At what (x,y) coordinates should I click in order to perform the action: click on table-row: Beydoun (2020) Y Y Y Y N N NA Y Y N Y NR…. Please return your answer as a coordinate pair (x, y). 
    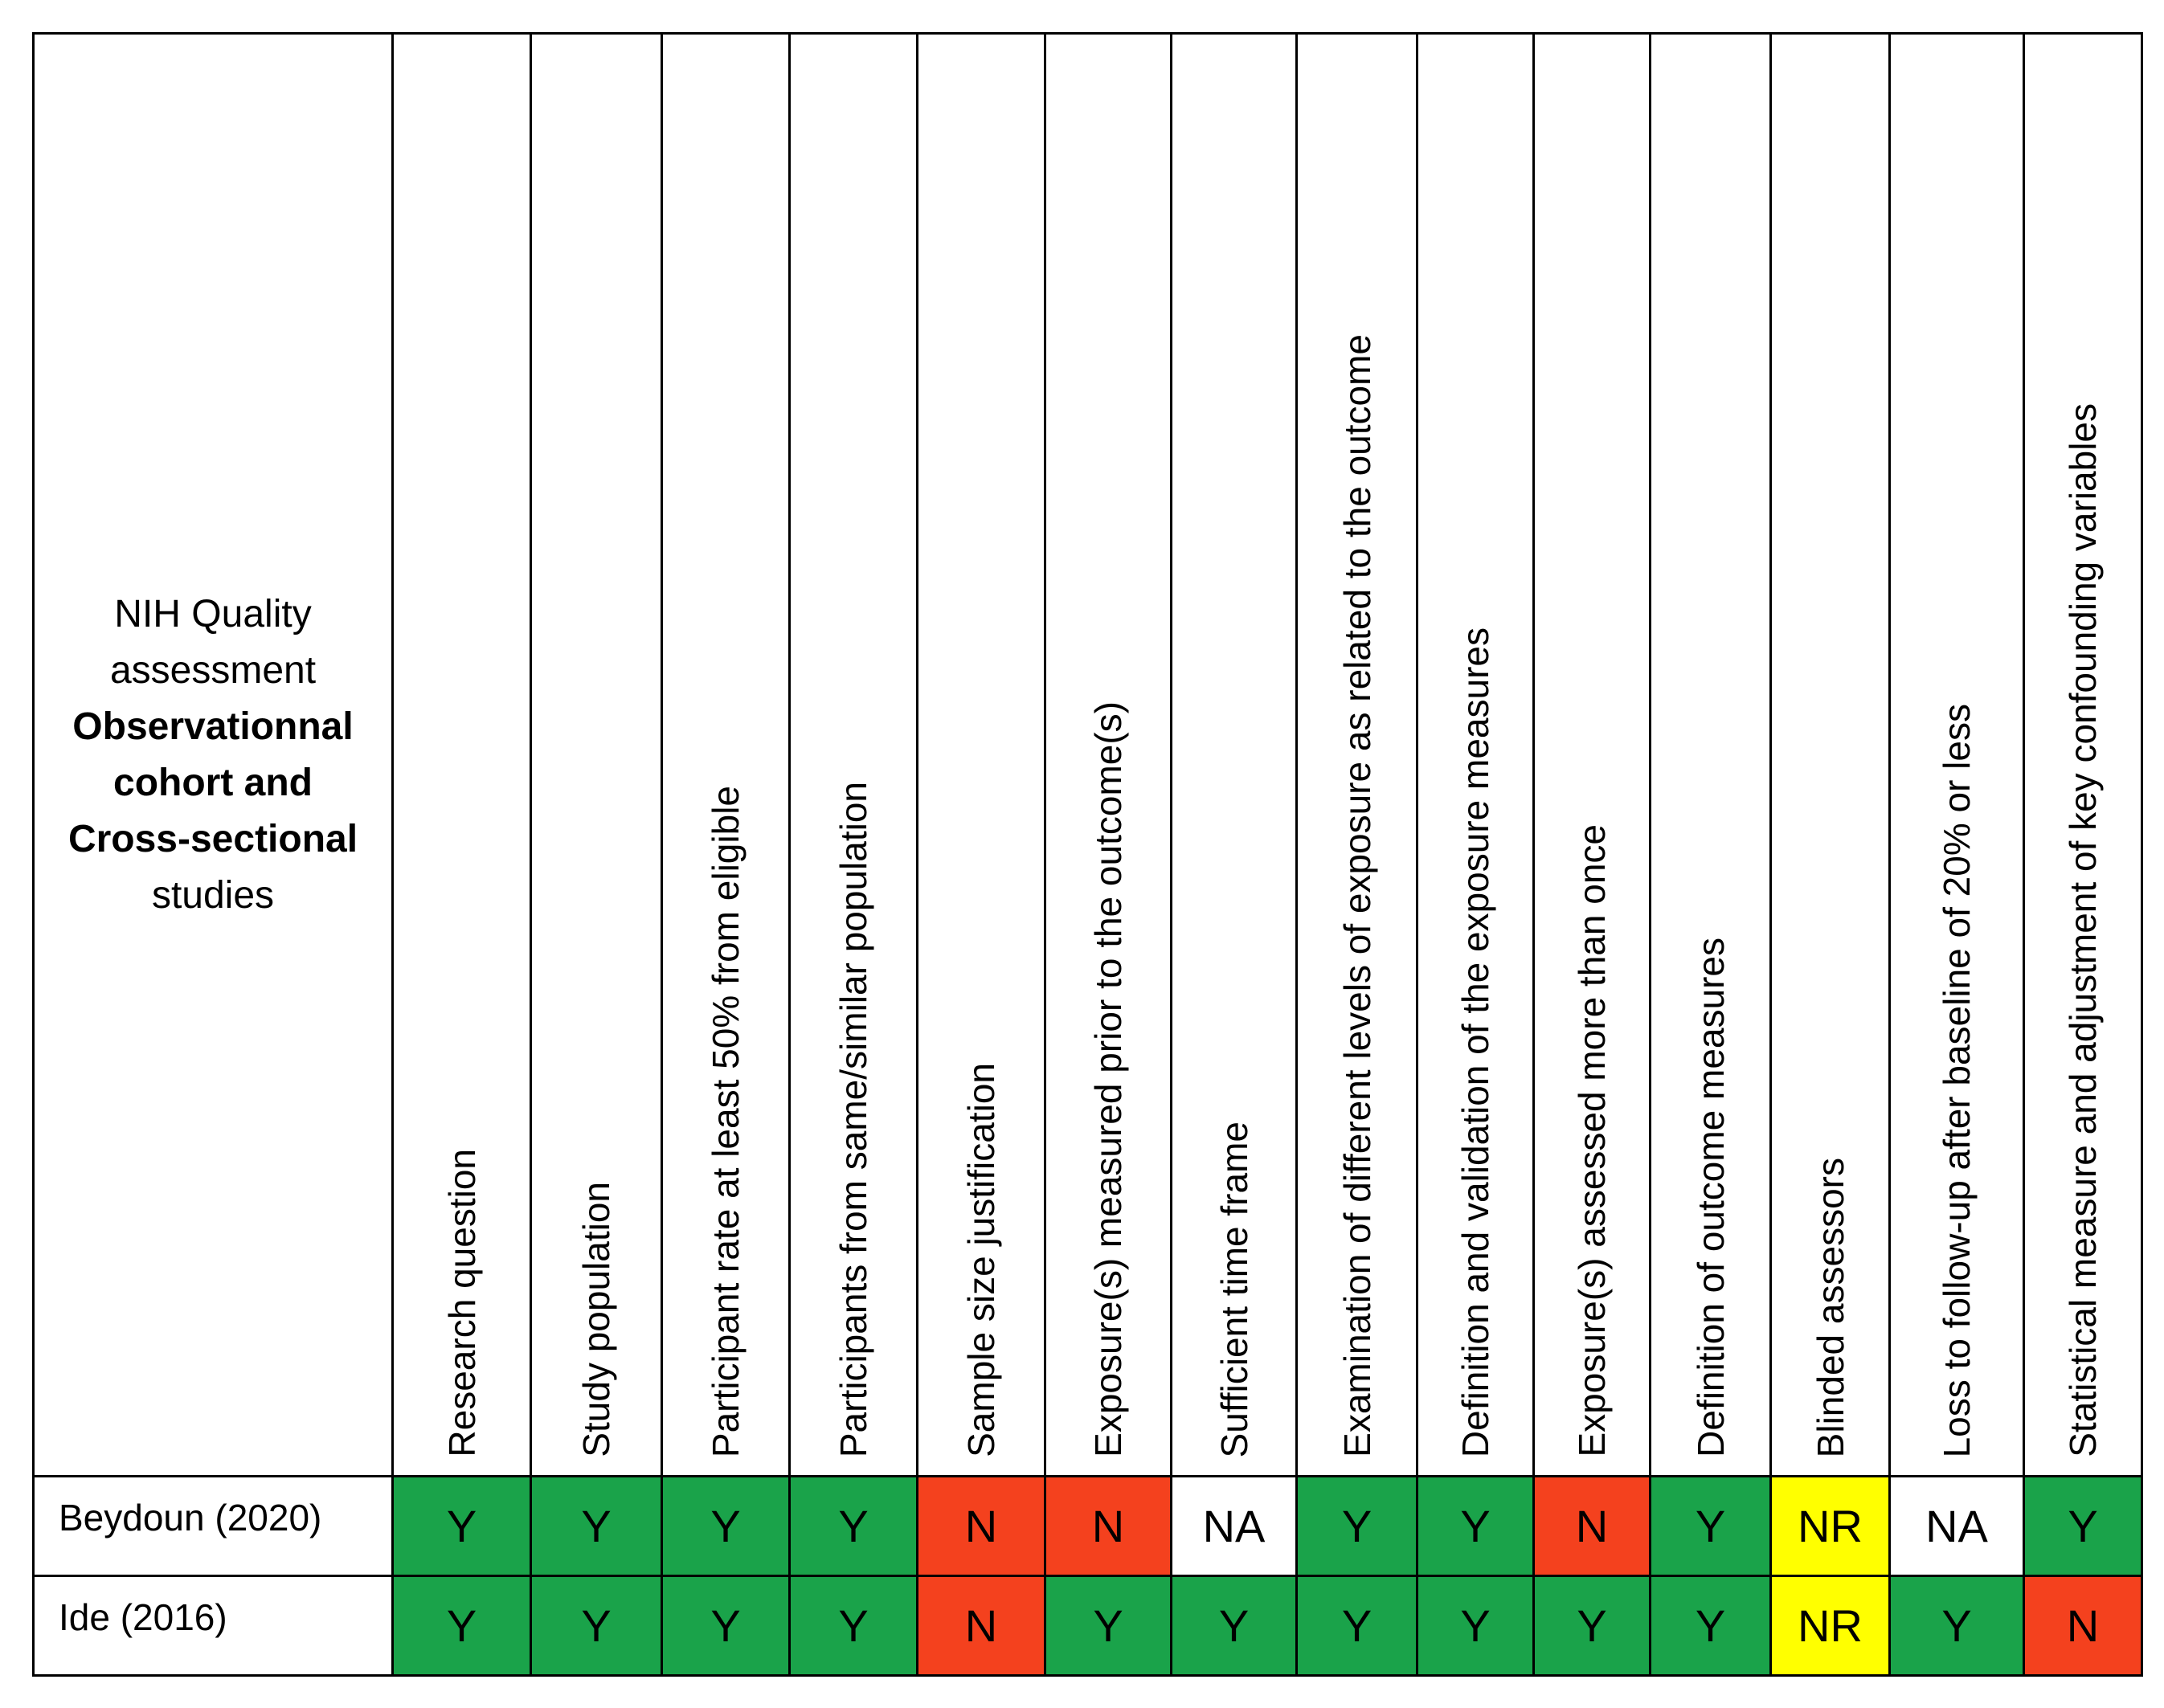
    Looking at the image, I should click on (1087, 1526).